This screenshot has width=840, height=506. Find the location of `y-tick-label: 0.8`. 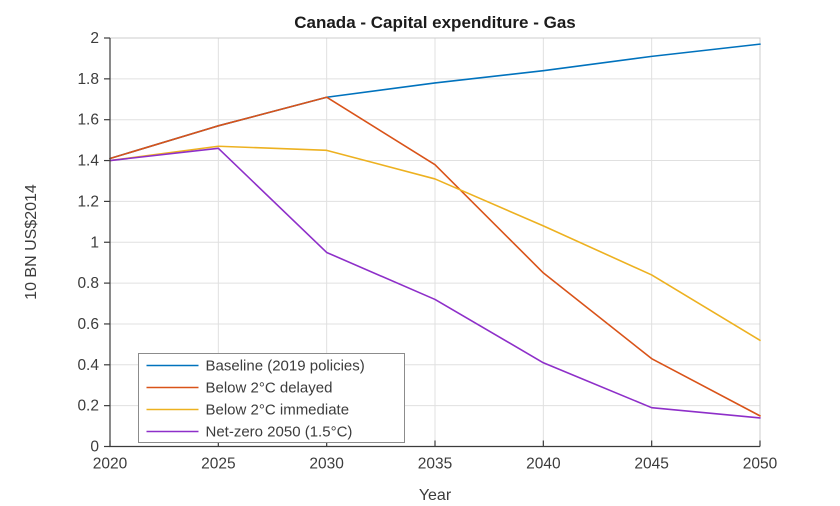

y-tick-label: 0.8 is located at coordinates (88, 283).